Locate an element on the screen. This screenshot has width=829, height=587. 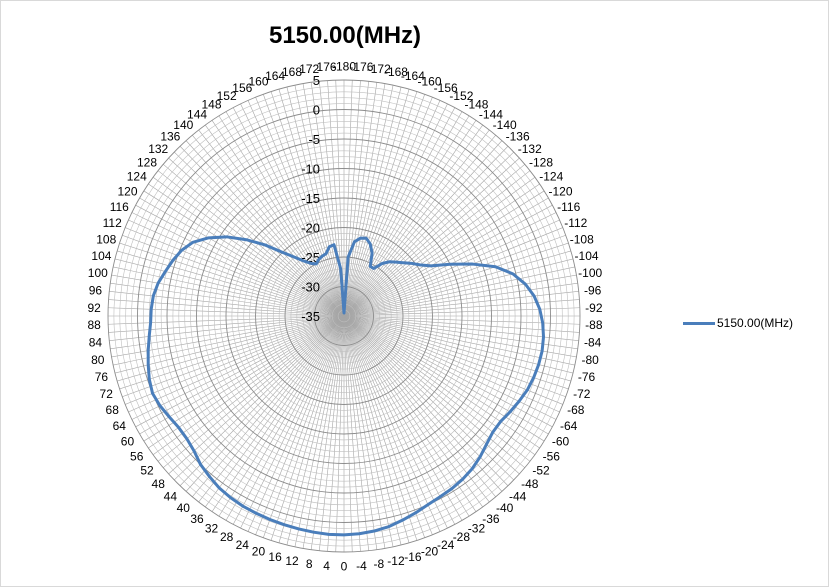
angular-tick-label: -148 is located at coordinates (476, 104).